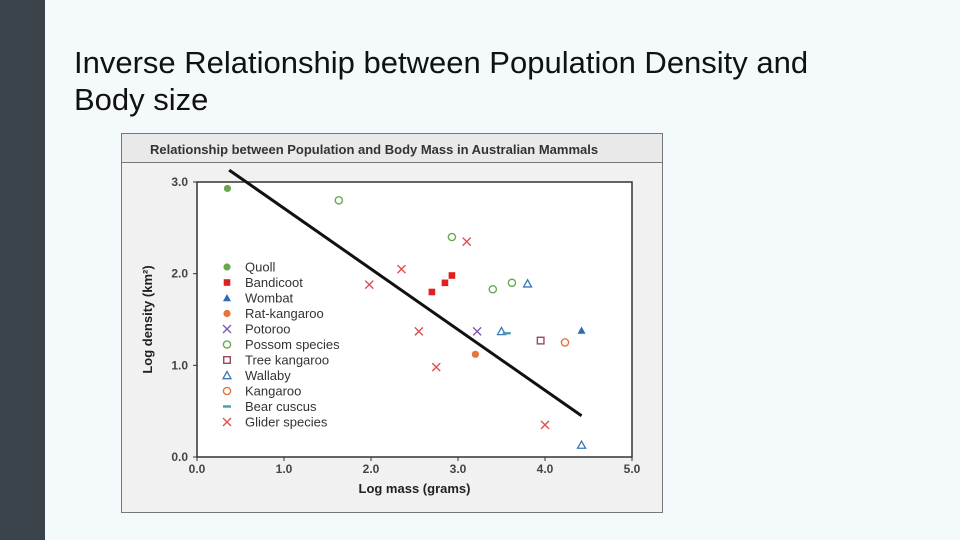 The image size is (960, 540). I want to click on legend-label-rat-kangaroo: Rat-kangaroo, so click(284, 313).